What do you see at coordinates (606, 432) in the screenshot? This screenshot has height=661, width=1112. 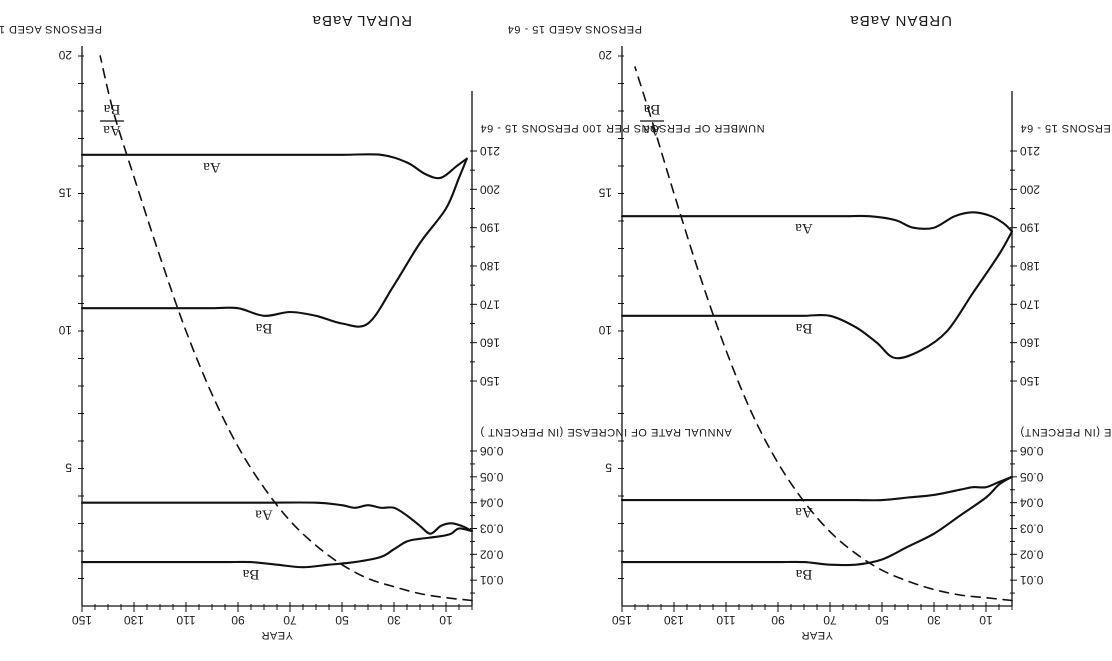 I see `rate-axis-title: ANNUAL RATE OF INCREASE (IN PERCENT )` at bounding box center [606, 432].